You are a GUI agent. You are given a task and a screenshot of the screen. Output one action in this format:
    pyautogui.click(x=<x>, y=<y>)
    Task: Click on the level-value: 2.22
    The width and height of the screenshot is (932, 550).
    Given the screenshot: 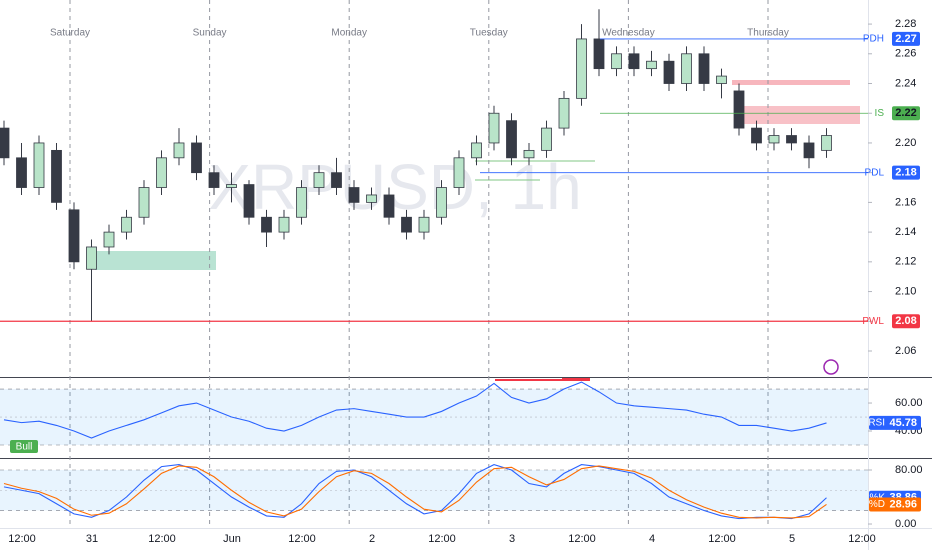 What is the action you would take?
    pyautogui.click(x=905, y=113)
    